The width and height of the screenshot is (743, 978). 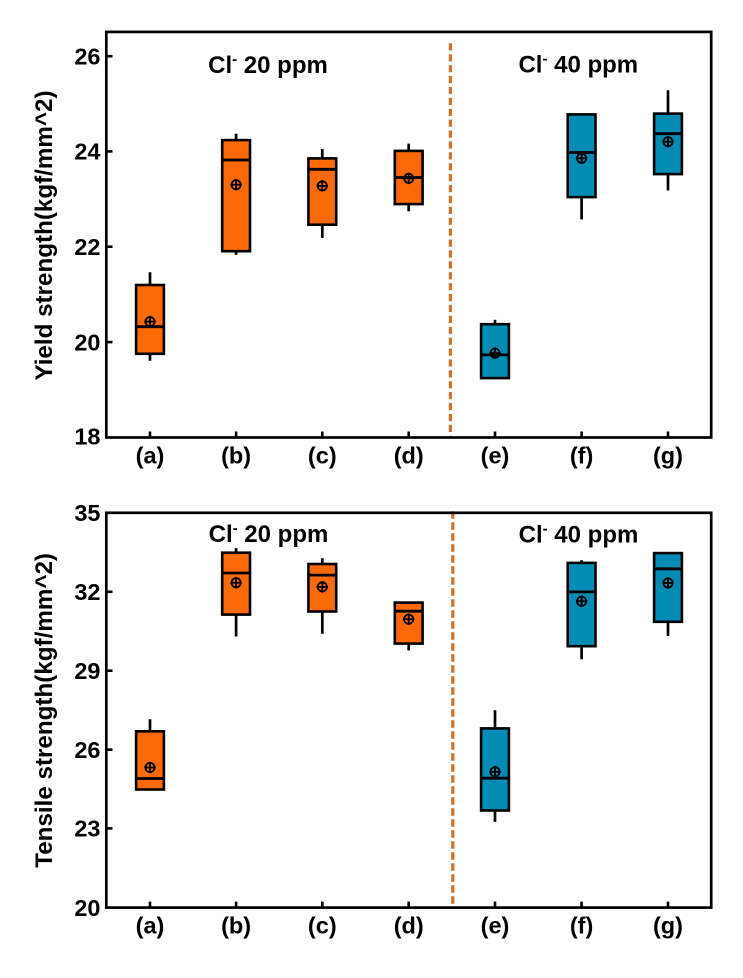 I want to click on svg-text: Yield strength(kgf/mm^2), so click(x=44, y=235).